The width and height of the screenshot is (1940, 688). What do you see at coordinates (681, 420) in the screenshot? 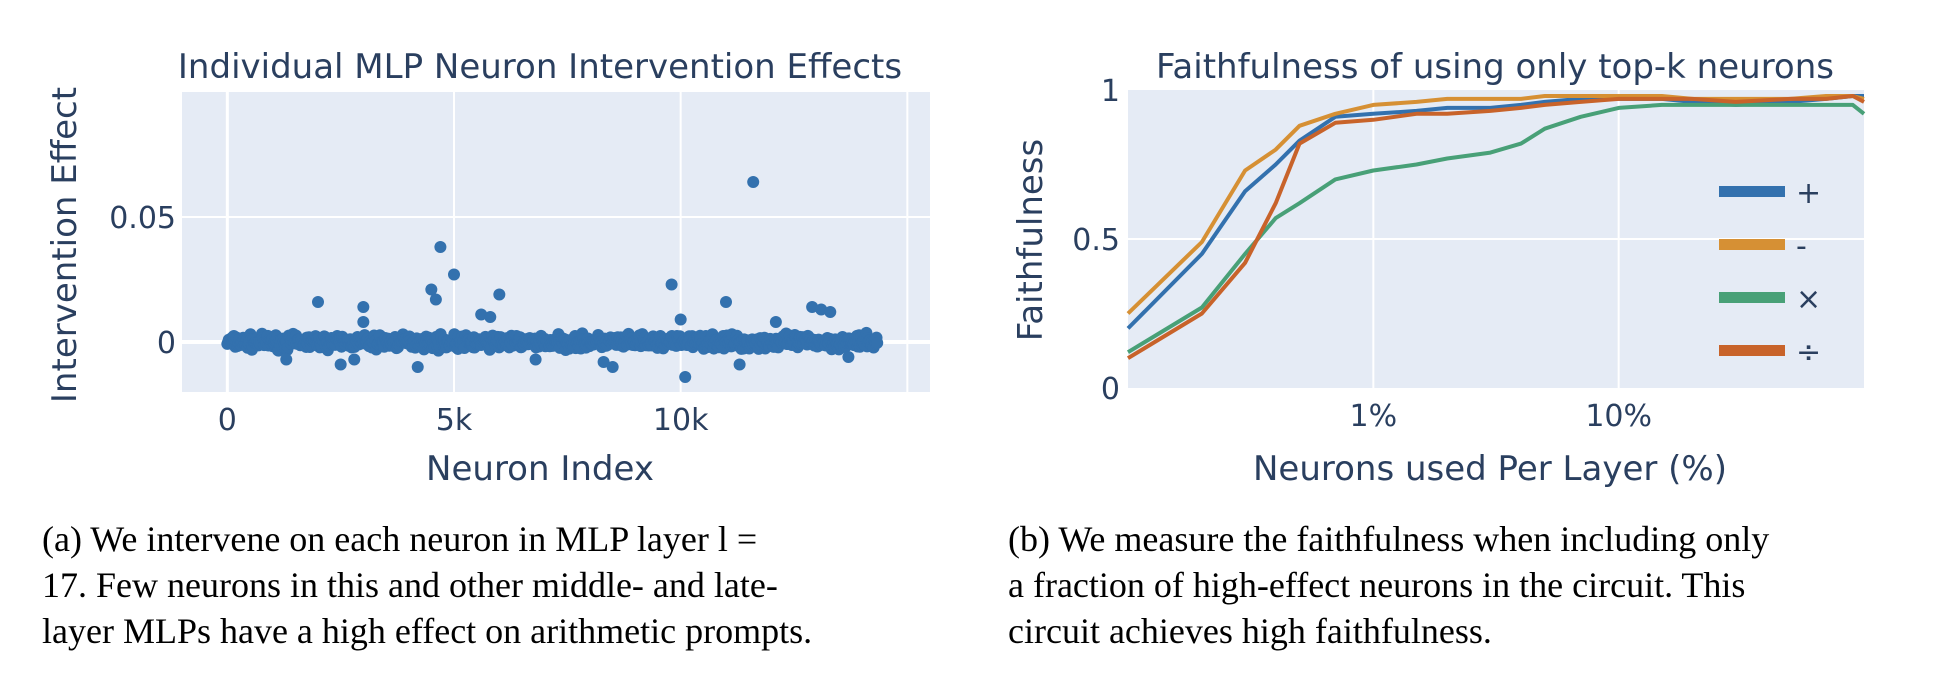
I see `x-tick-label: 10k` at bounding box center [681, 420].